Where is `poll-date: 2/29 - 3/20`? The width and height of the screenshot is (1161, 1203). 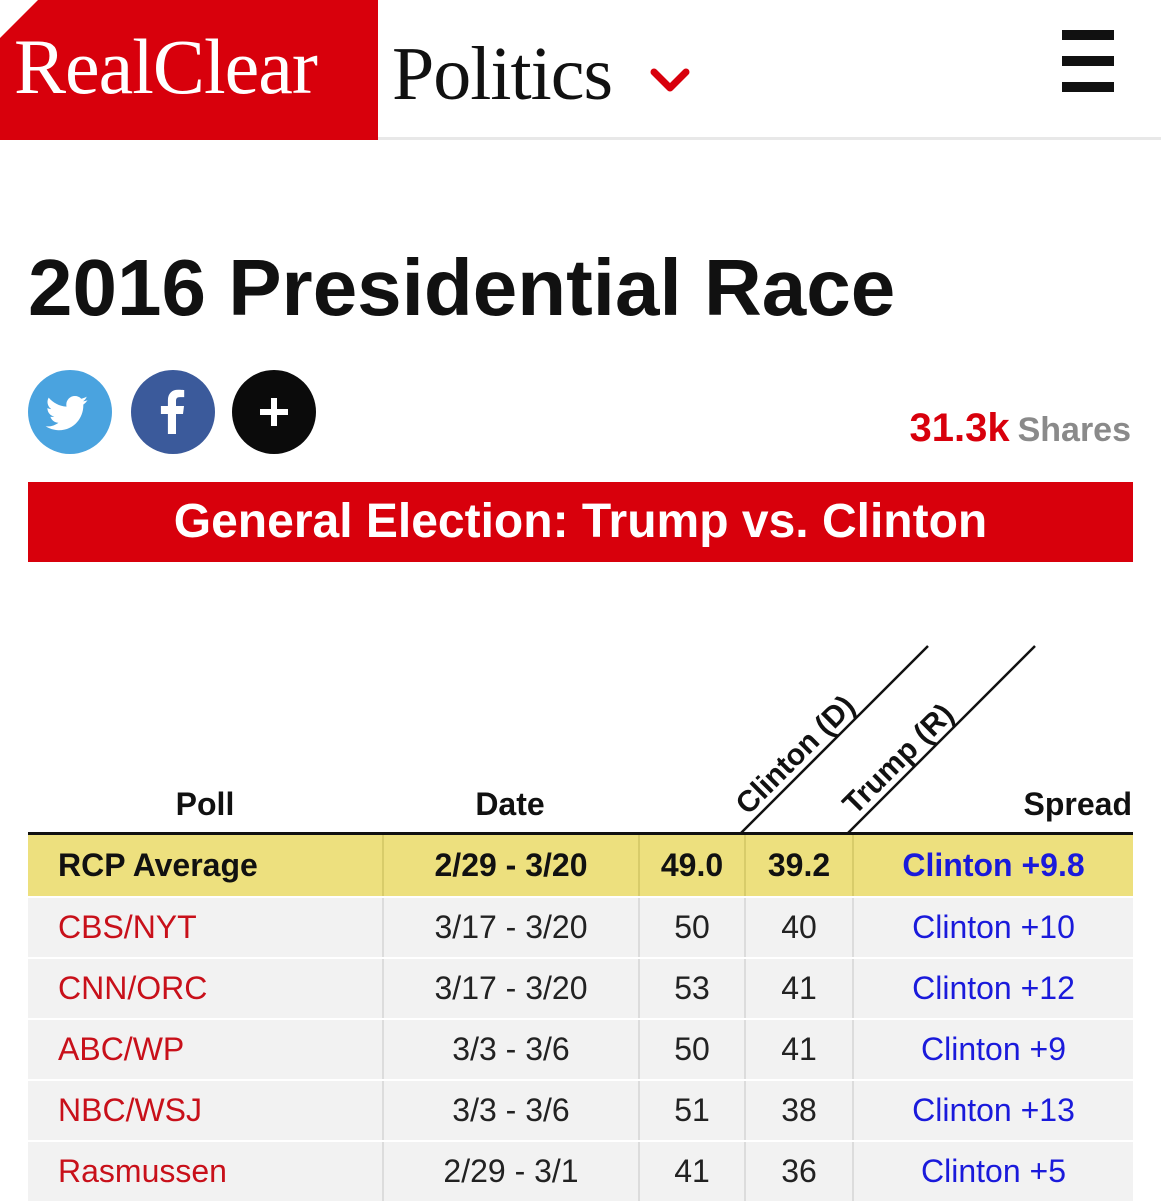 poll-date: 2/29 - 3/20 is located at coordinates (510, 865).